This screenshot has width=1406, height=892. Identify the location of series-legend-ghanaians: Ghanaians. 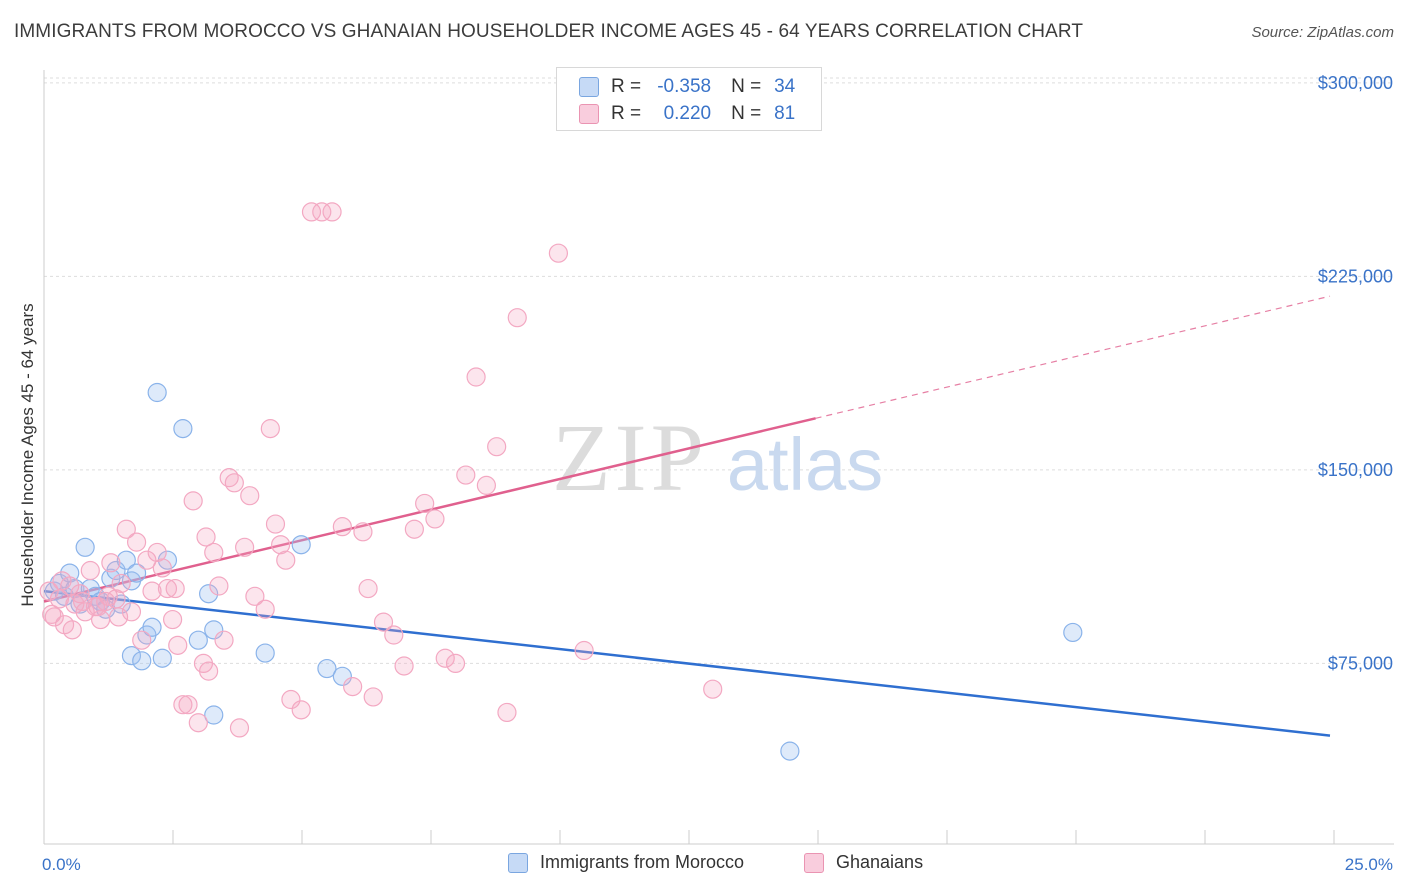
(863, 862).